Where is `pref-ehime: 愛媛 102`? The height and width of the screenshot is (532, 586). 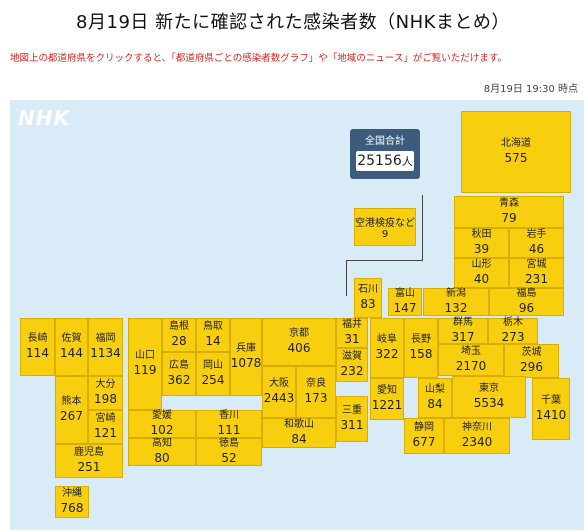
pref-ehime: 愛媛 102 is located at coordinates (162, 424).